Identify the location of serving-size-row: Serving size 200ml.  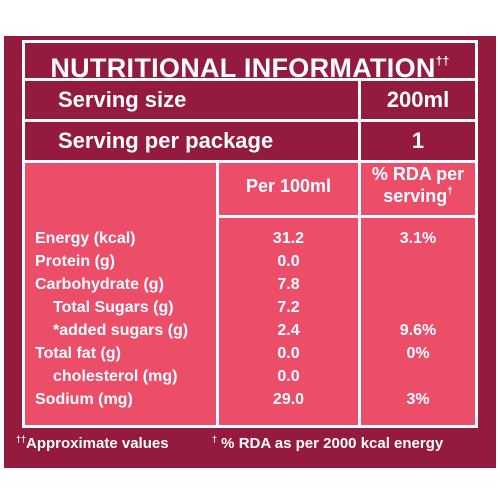
(250, 100).